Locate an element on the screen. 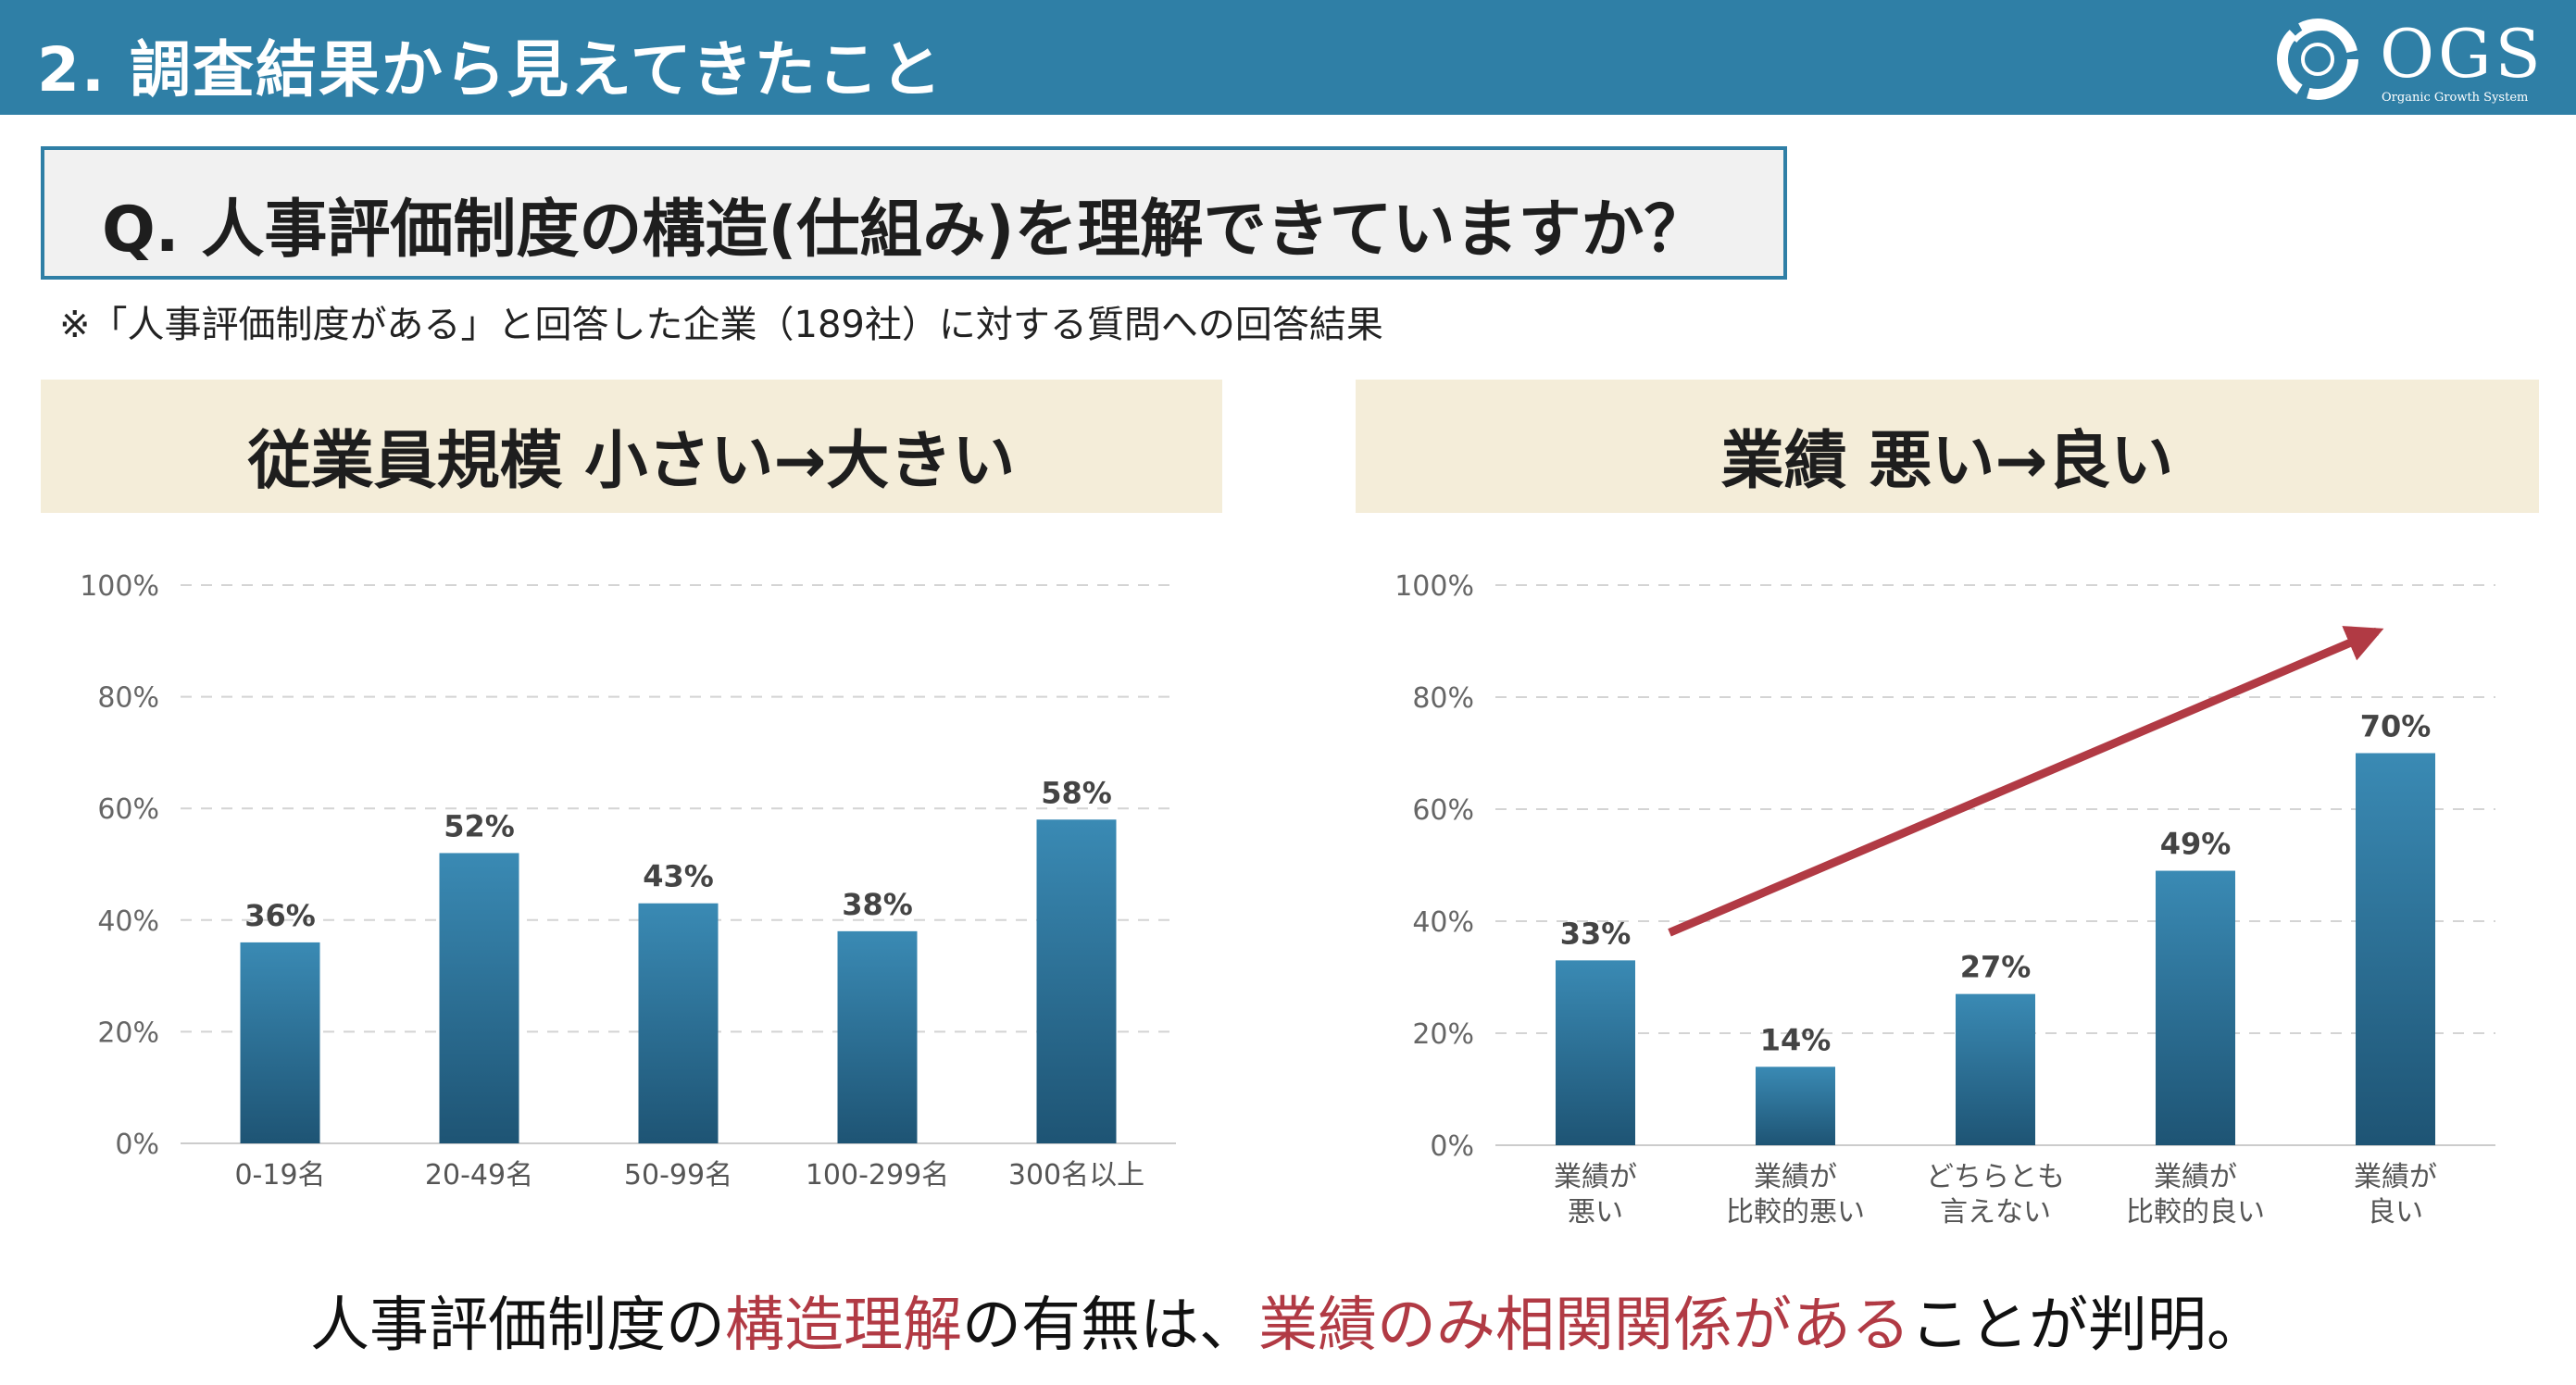 The width and height of the screenshot is (2576, 1385). x-tick-label-performance: 言えない is located at coordinates (1995, 1212).